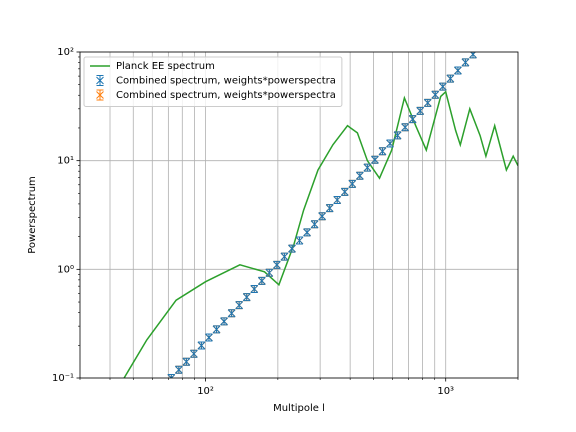 The image size is (576, 432). Describe the element at coordinates (165, 66) in the screenshot. I see `legend-label: Planck EE spectrum` at that location.